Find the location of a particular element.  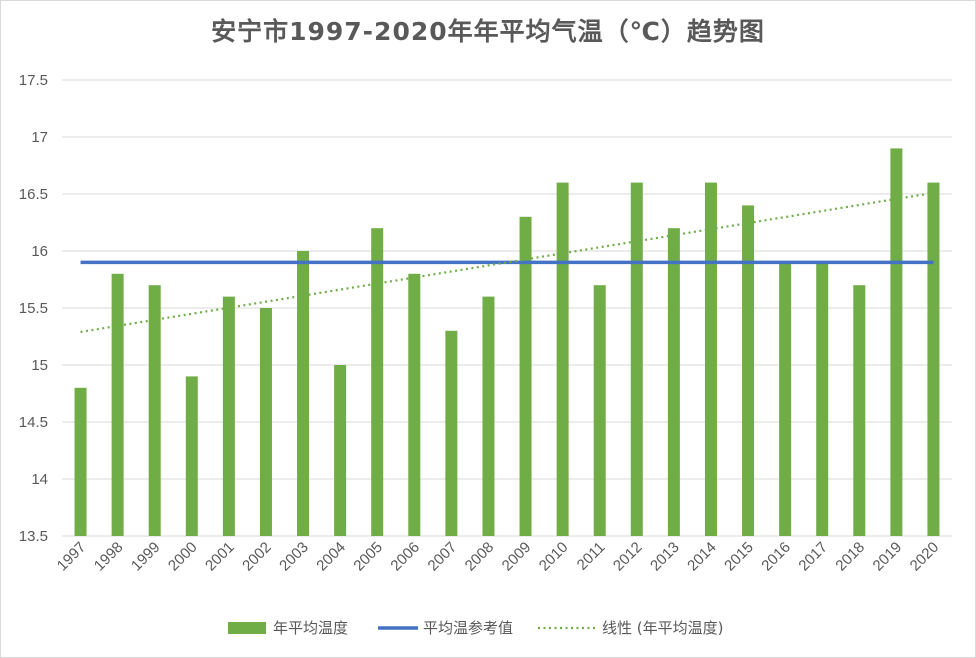

legend-bar-swatch is located at coordinates (247, 628).